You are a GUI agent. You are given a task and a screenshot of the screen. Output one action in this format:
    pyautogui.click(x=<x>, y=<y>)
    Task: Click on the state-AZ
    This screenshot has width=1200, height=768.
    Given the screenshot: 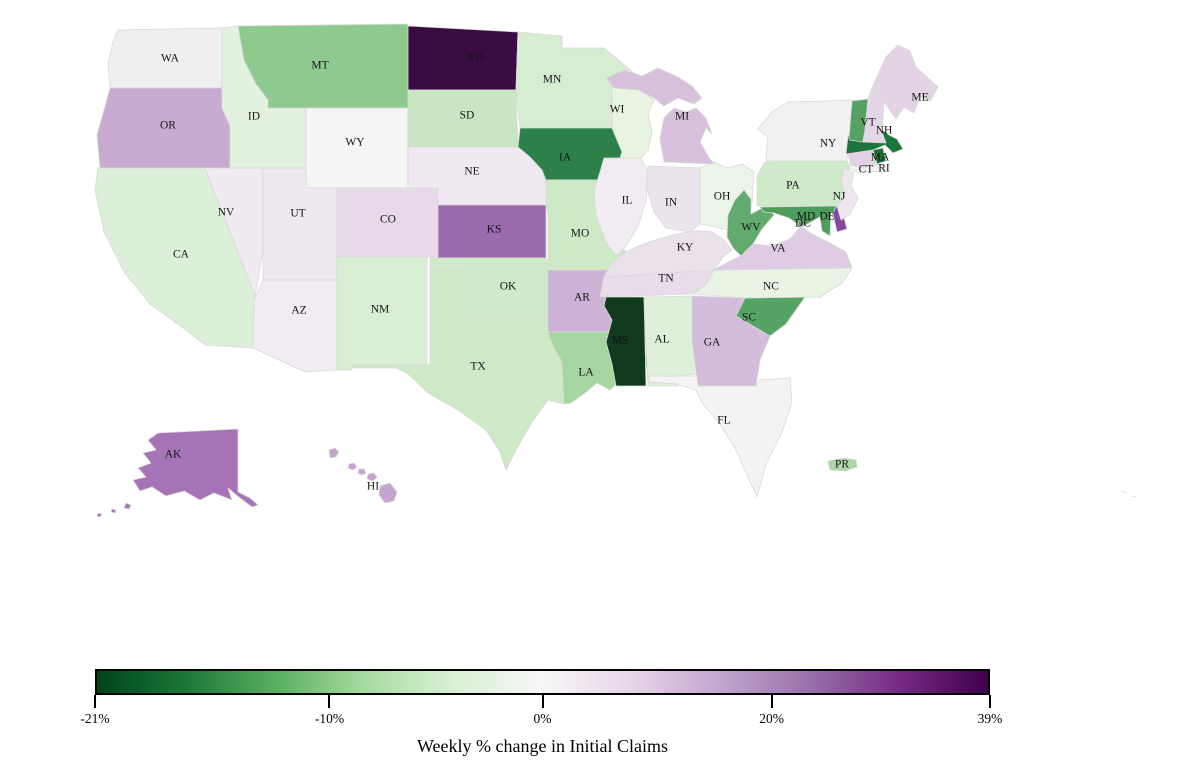 What is the action you would take?
    pyautogui.click(x=295, y=326)
    